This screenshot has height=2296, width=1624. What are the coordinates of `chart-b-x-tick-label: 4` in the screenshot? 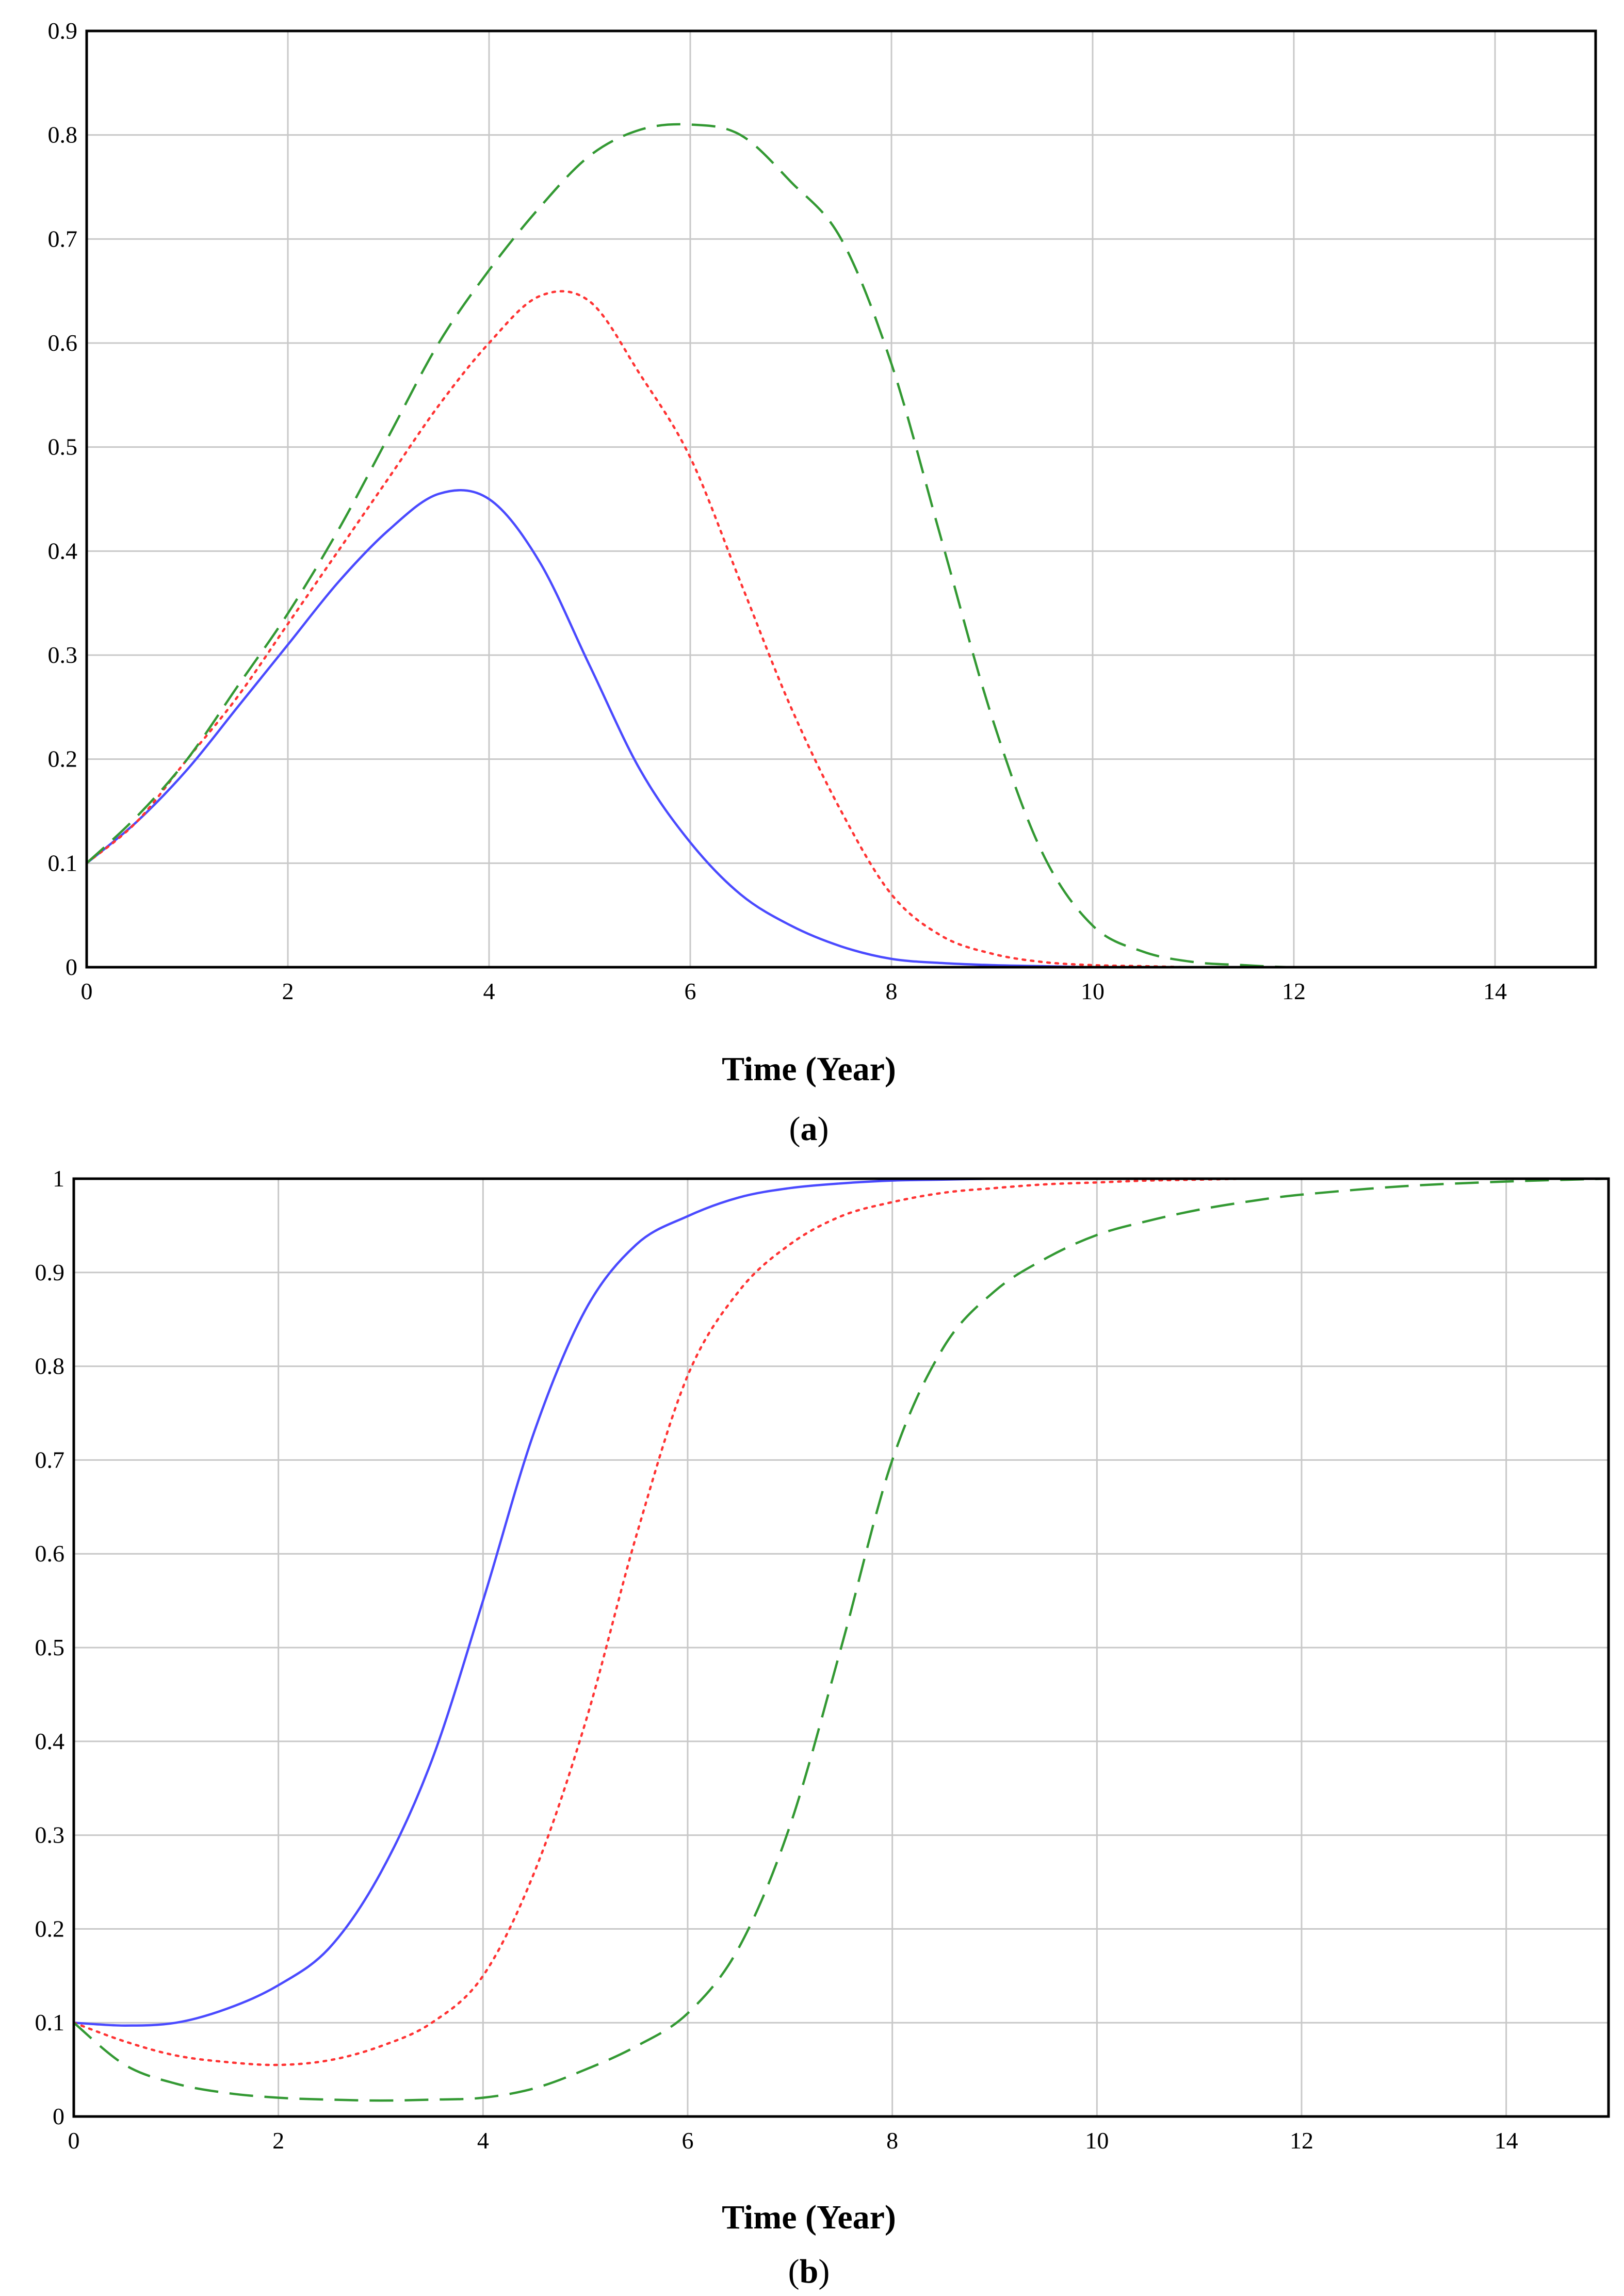 It's located at (483, 2141).